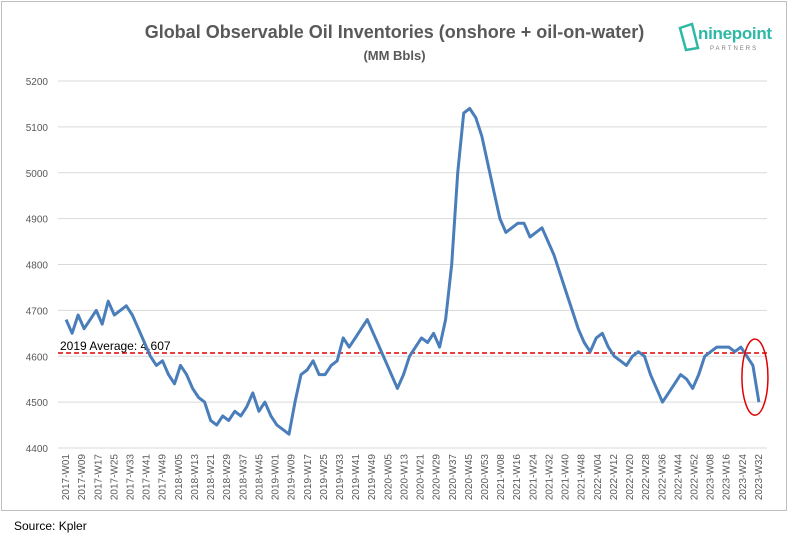 The image size is (789, 540). I want to click on x-tick-label: 2022-W04, so click(598, 477).